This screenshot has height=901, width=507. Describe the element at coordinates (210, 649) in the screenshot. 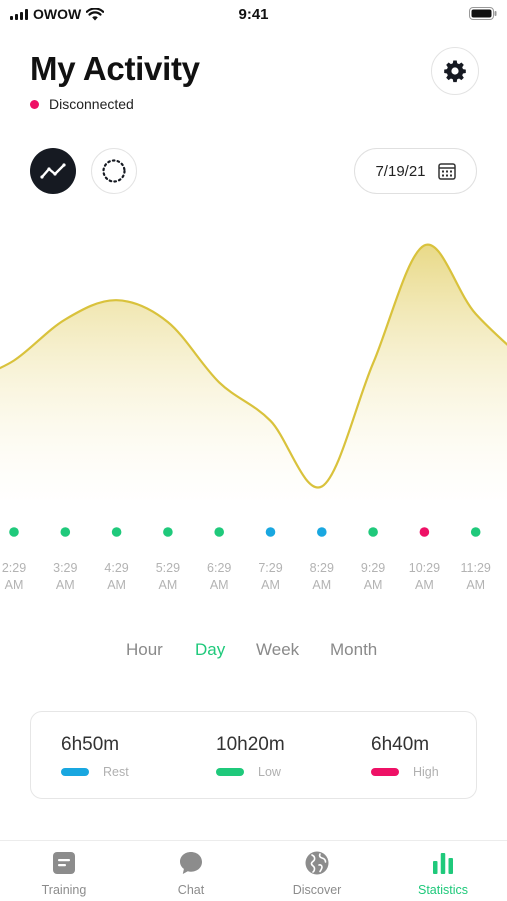

I see `period-day: Day` at that location.